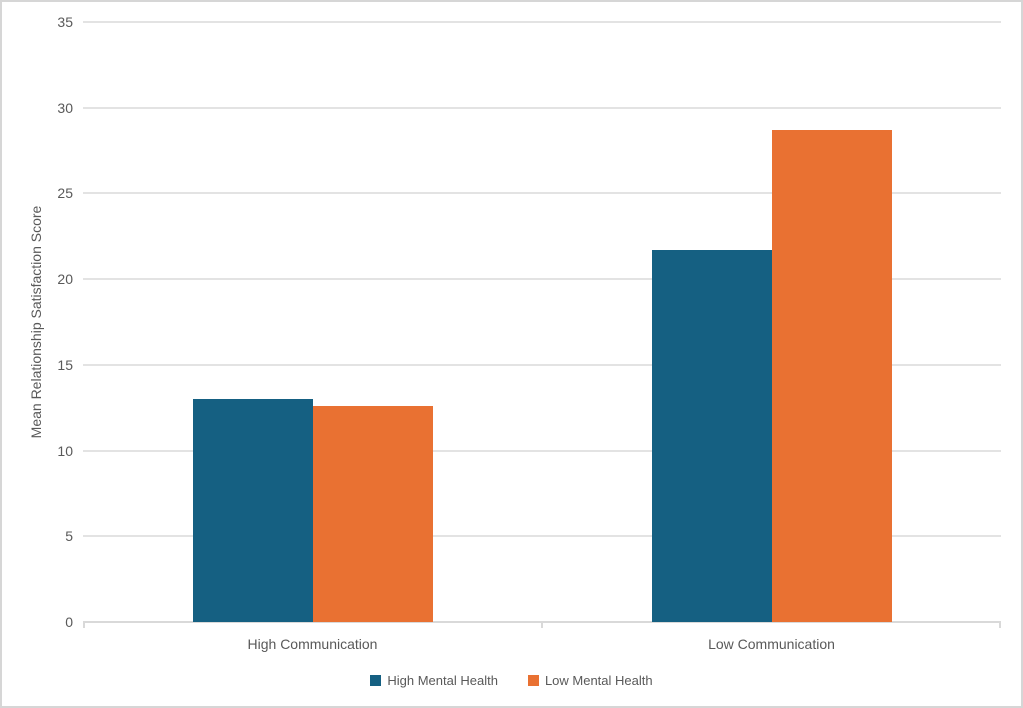  I want to click on legend-item-high-mental-health: High Mental Health, so click(434, 680).